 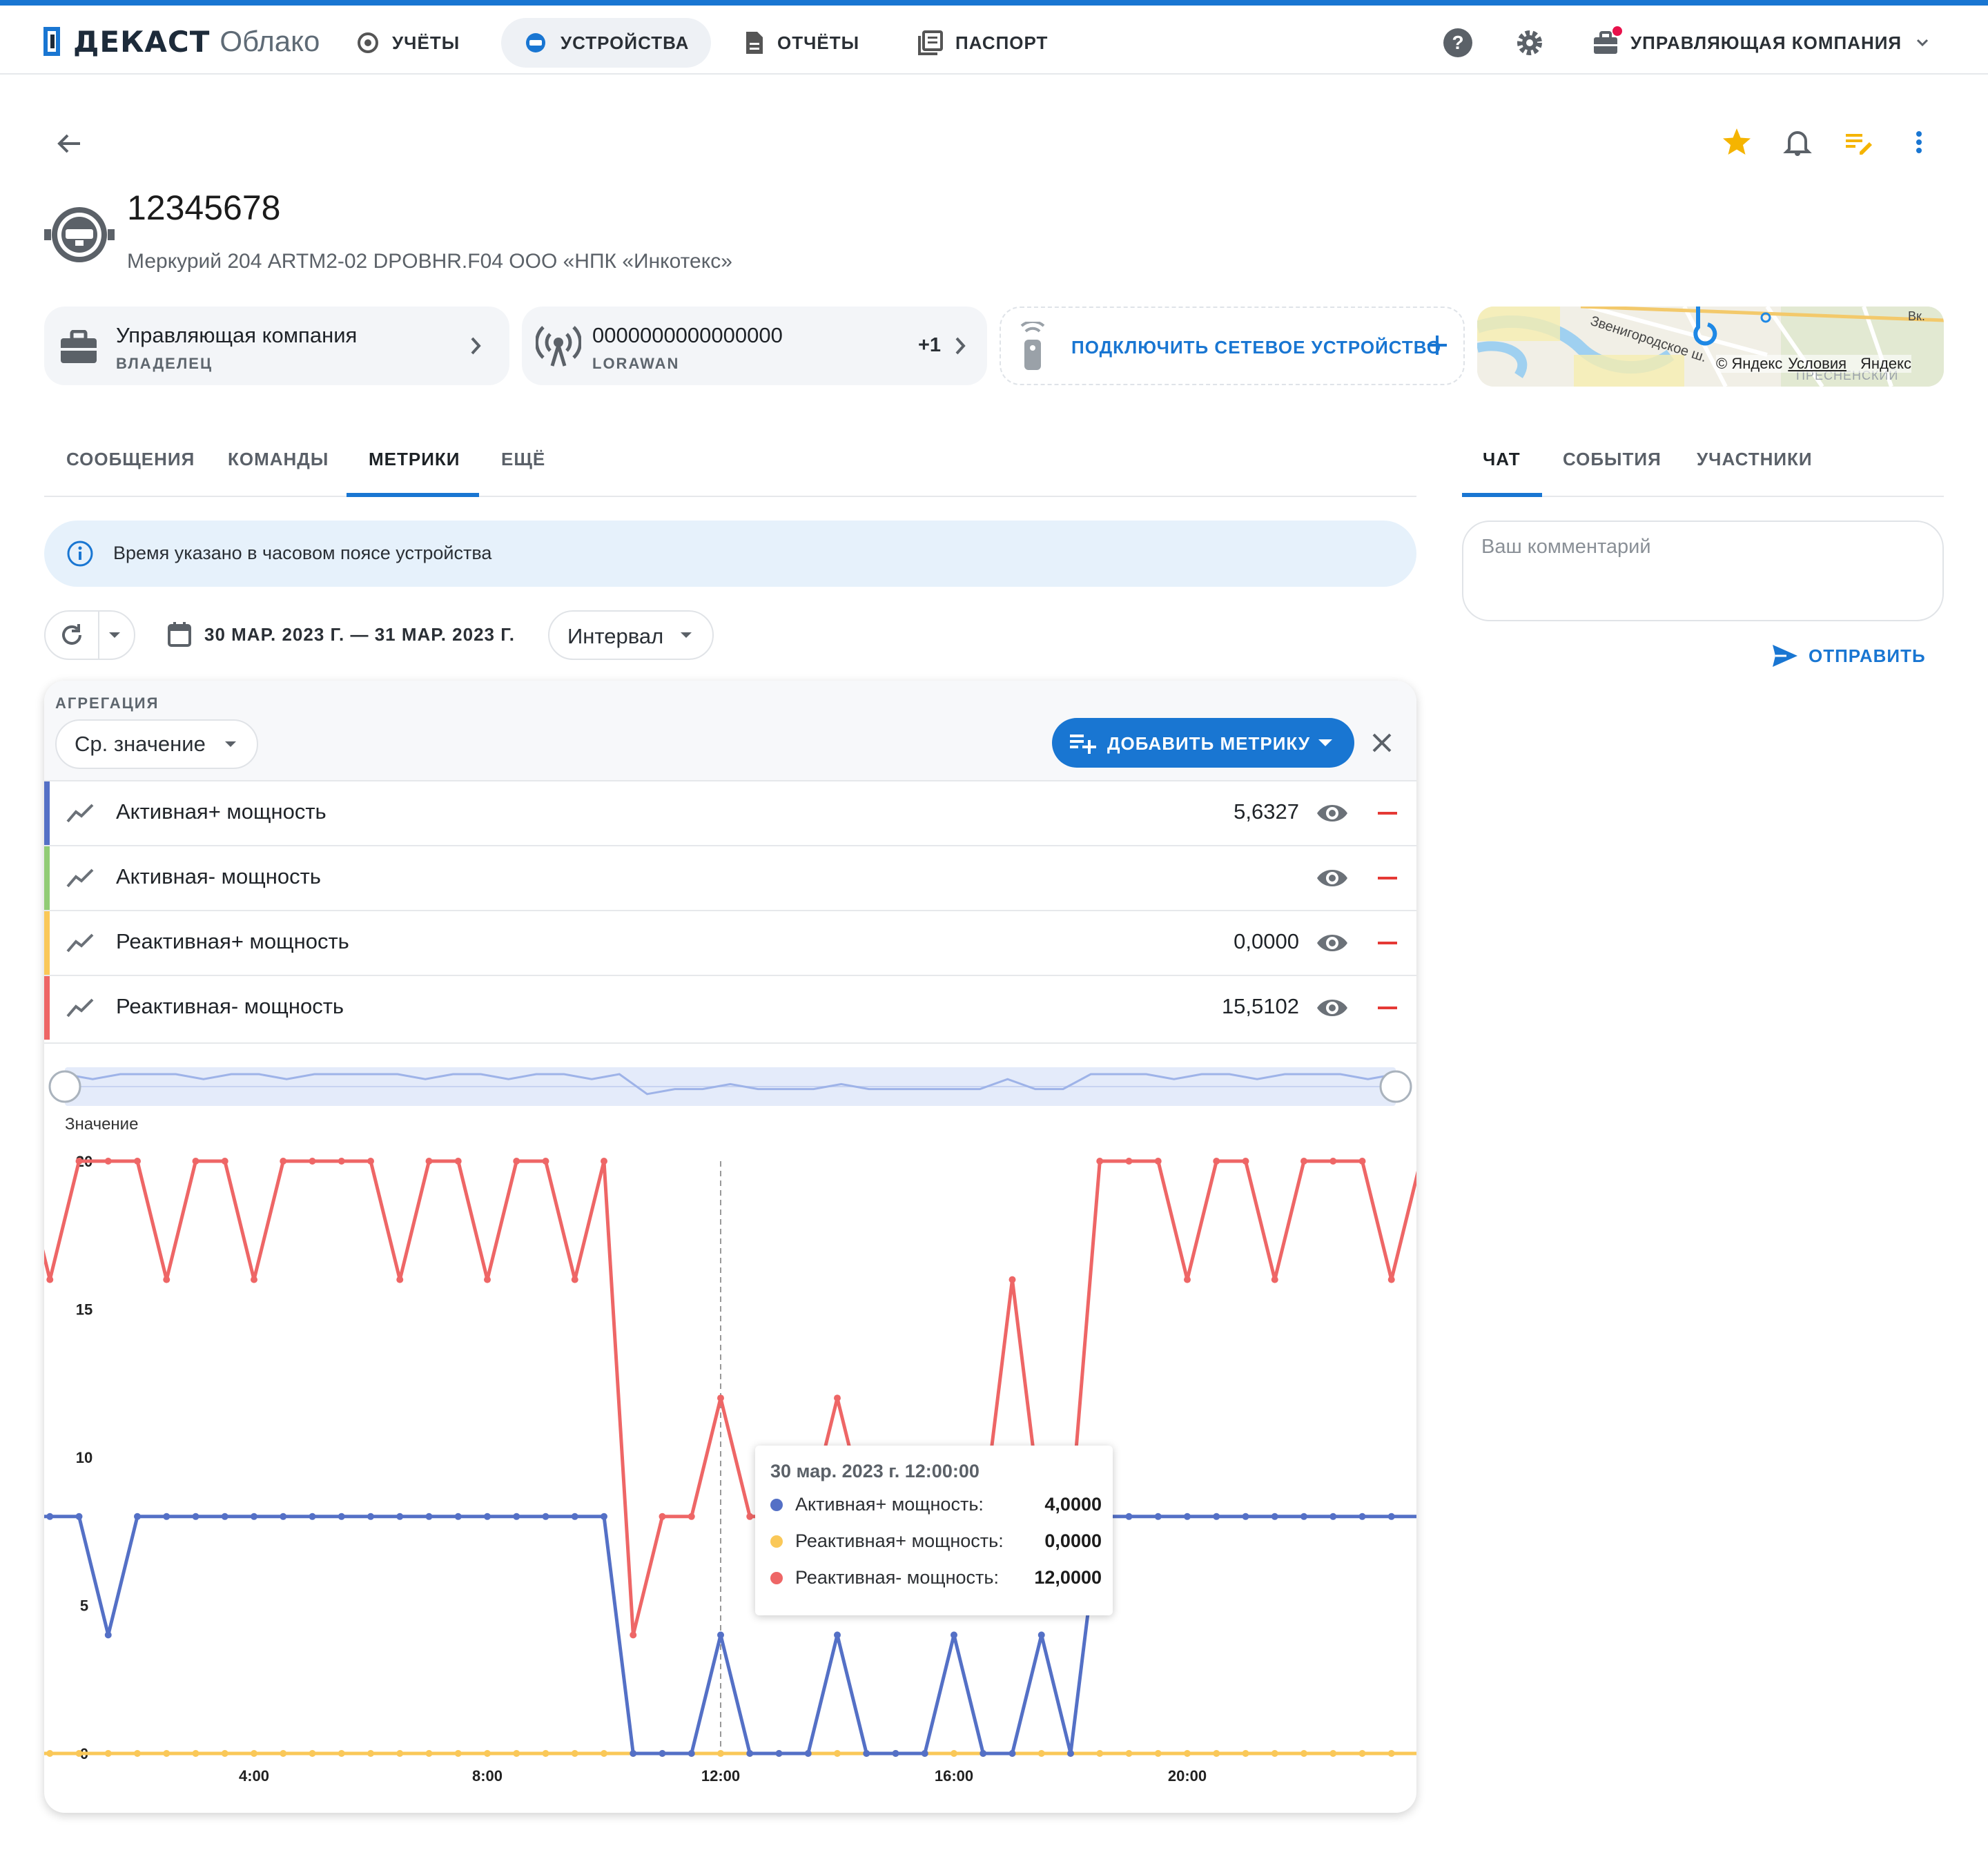 I want to click on tab-messages: СООБЩЕНИЯ, so click(x=130, y=459).